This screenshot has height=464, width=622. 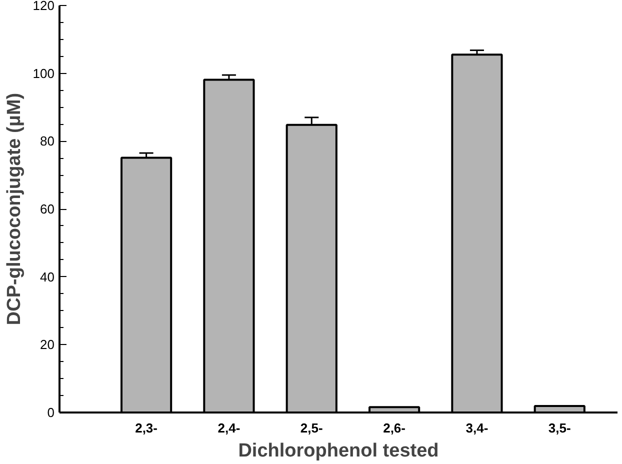 What do you see at coordinates (47, 141) in the screenshot?
I see `y-tick-label: 80` at bounding box center [47, 141].